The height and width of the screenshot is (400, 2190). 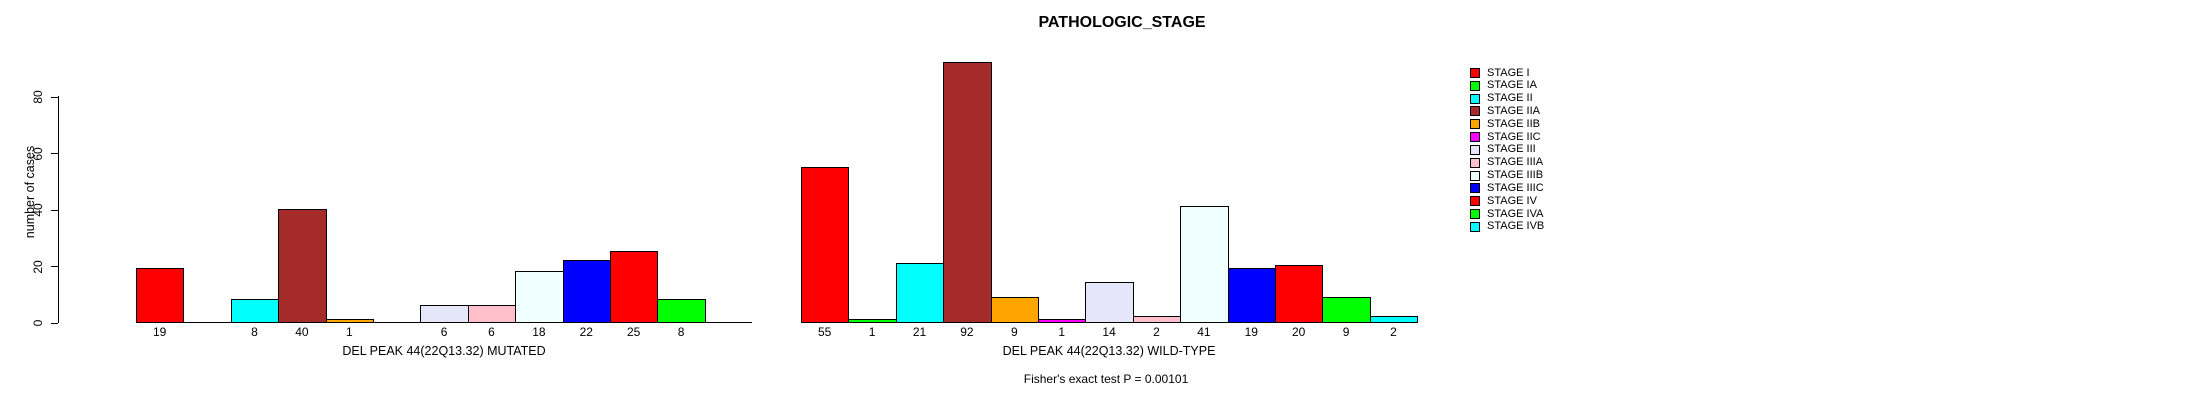 I want to click on legend-item-stage-i: STAGE I, so click(x=1500, y=73).